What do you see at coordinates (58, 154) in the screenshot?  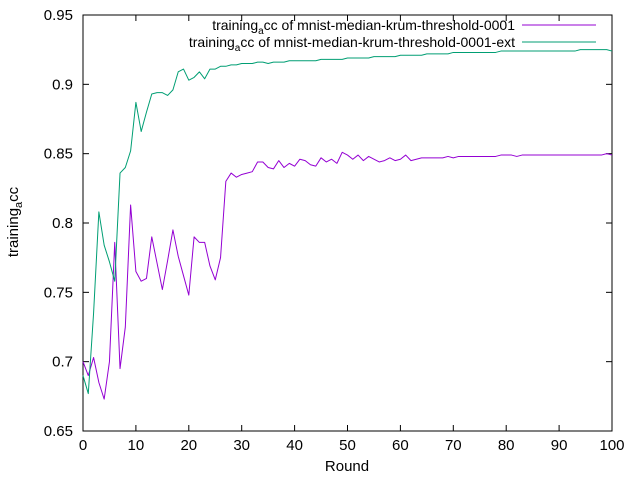 I see `y-tick-label: 0.85` at bounding box center [58, 154].